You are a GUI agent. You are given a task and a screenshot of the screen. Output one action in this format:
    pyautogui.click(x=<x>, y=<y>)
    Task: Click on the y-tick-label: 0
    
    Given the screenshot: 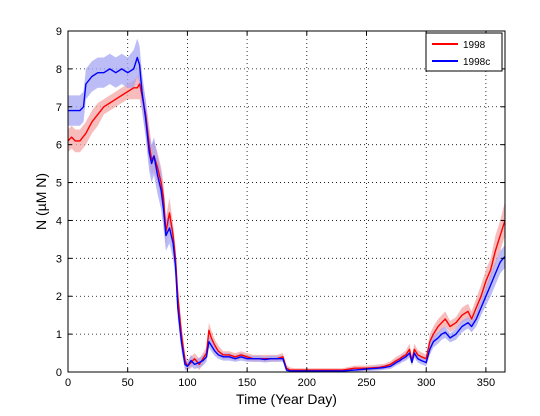 What is the action you would take?
    pyautogui.click(x=59, y=373)
    